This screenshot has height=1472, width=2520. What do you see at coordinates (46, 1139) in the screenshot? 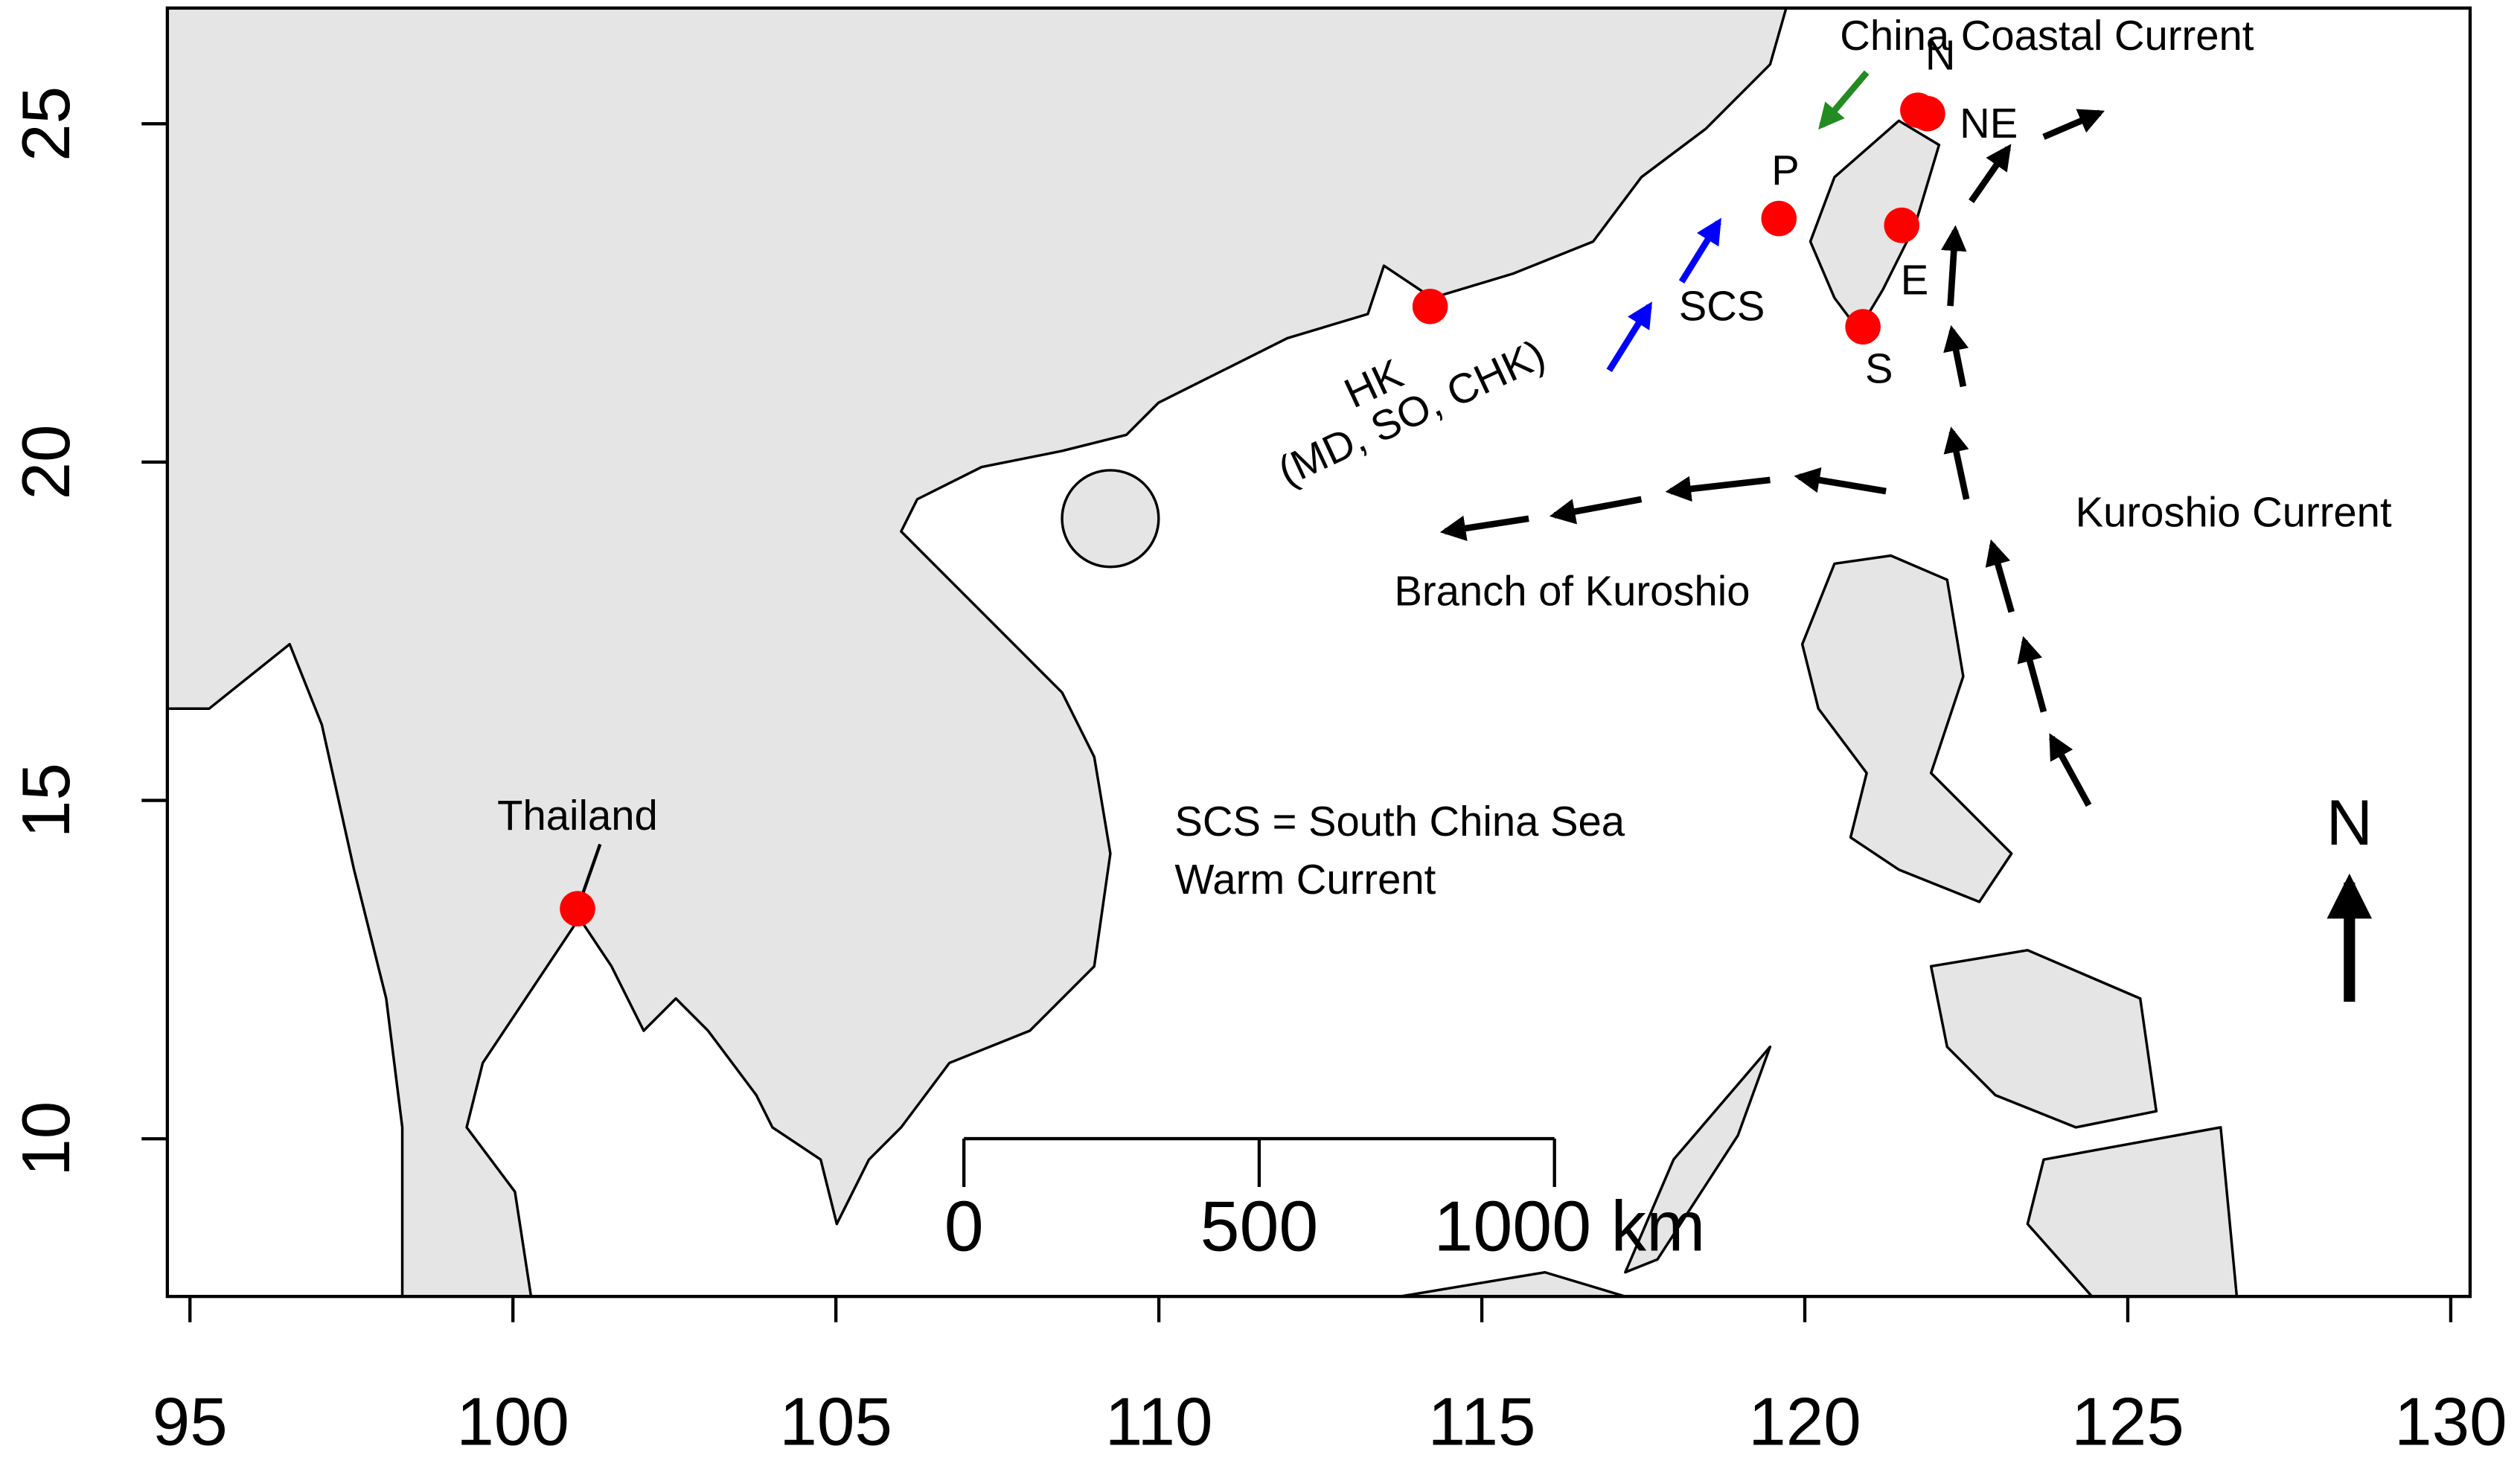
I see `y-tick-label: 10` at bounding box center [46, 1139].